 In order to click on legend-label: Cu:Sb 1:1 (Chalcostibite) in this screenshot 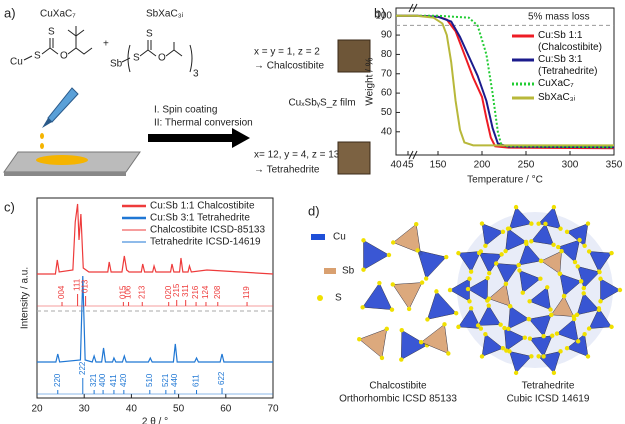, I will do `click(570, 41)`.